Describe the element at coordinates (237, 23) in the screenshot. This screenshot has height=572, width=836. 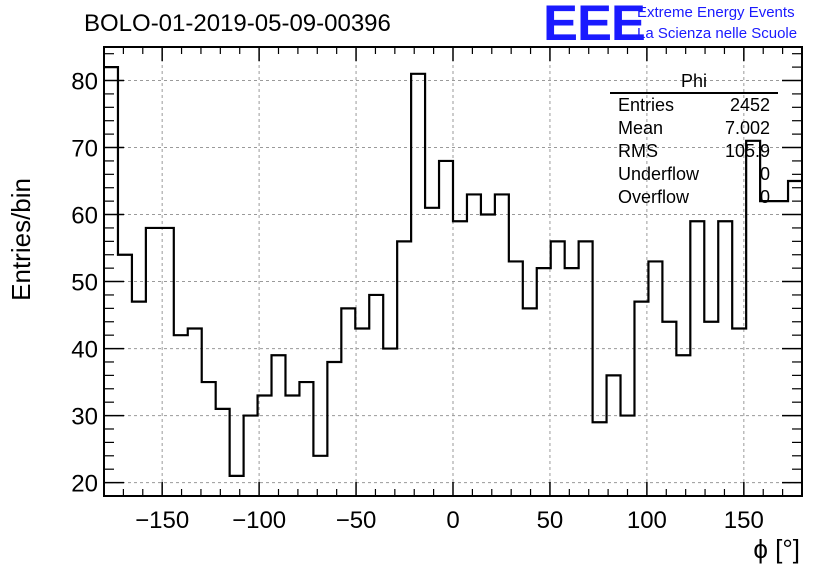
I see `chart-title: BOLO-01-2019-05-09-00396` at that location.